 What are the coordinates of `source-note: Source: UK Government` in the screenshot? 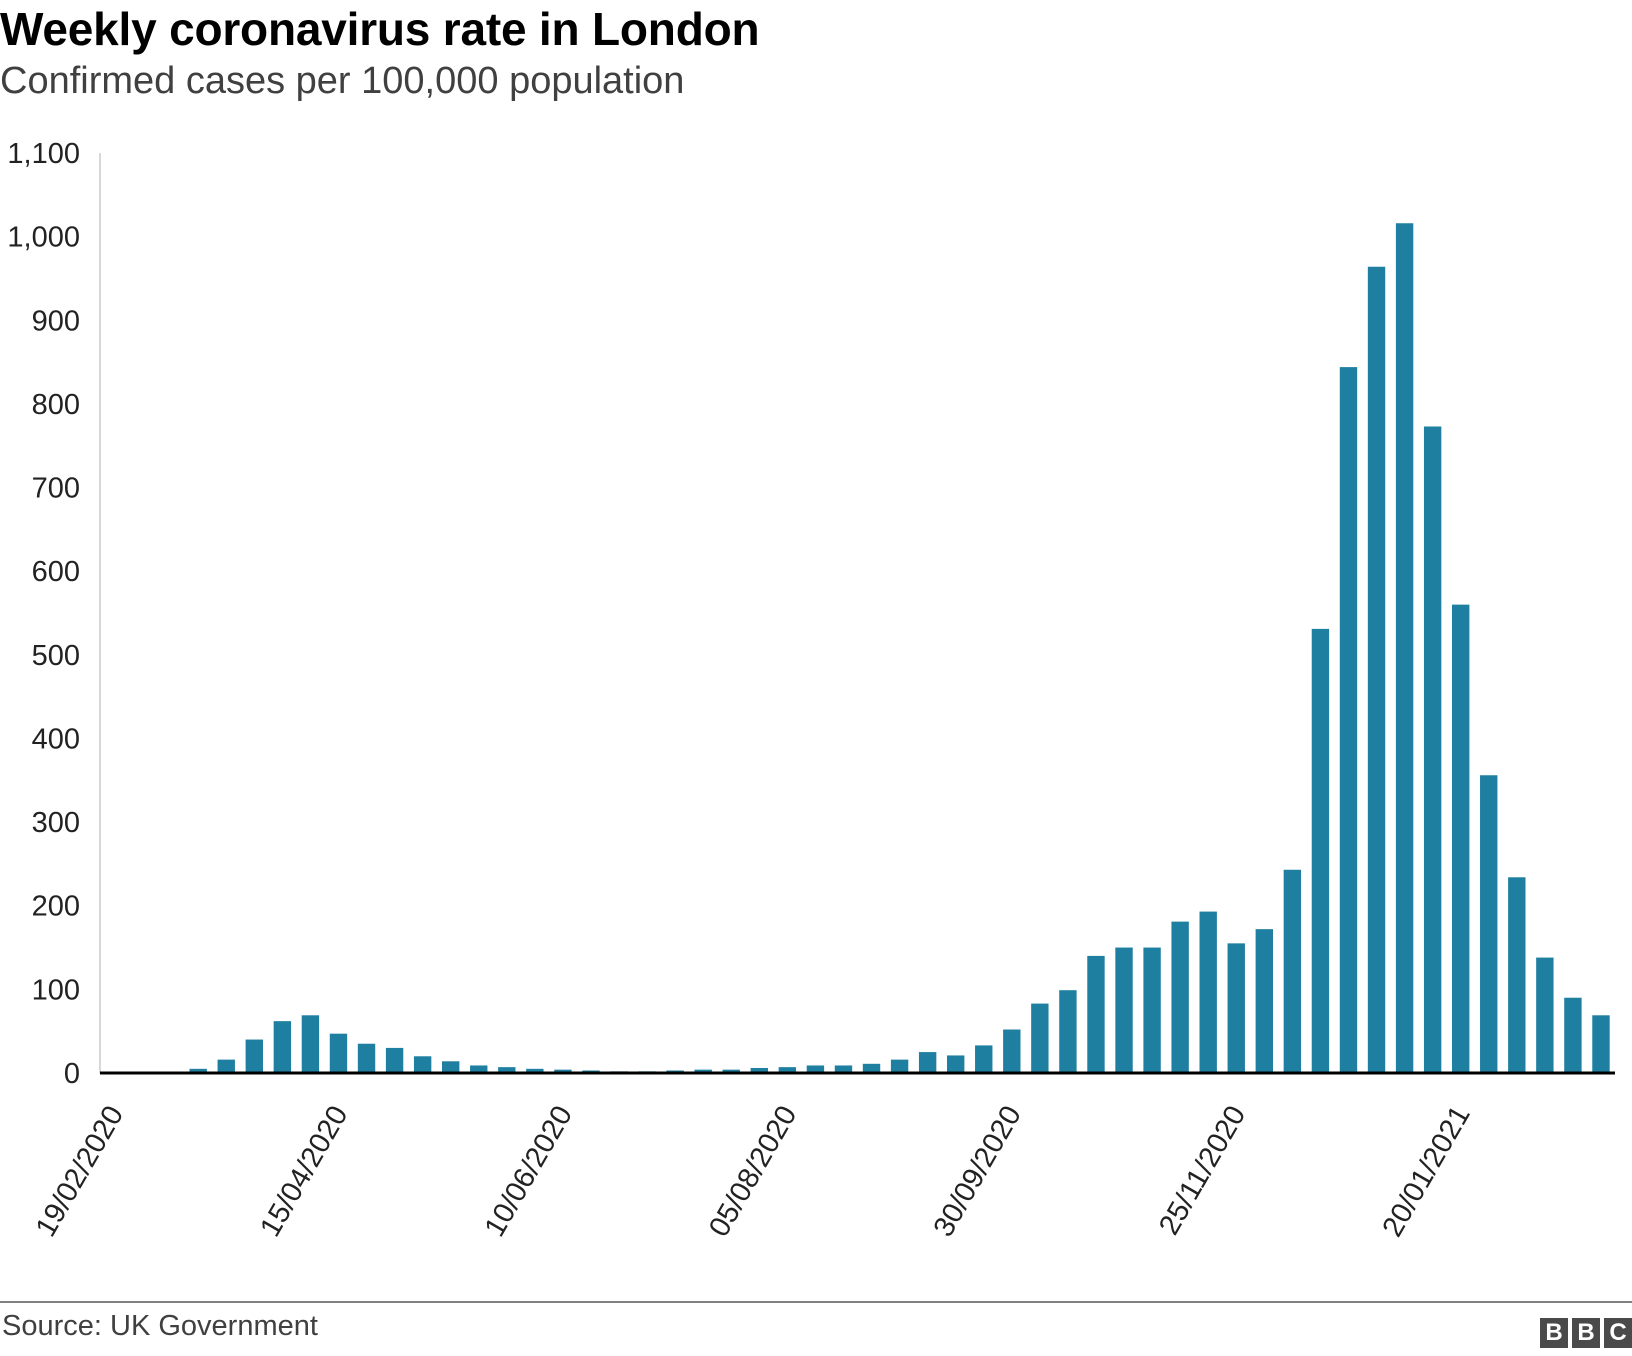 It's located at (160, 1326).